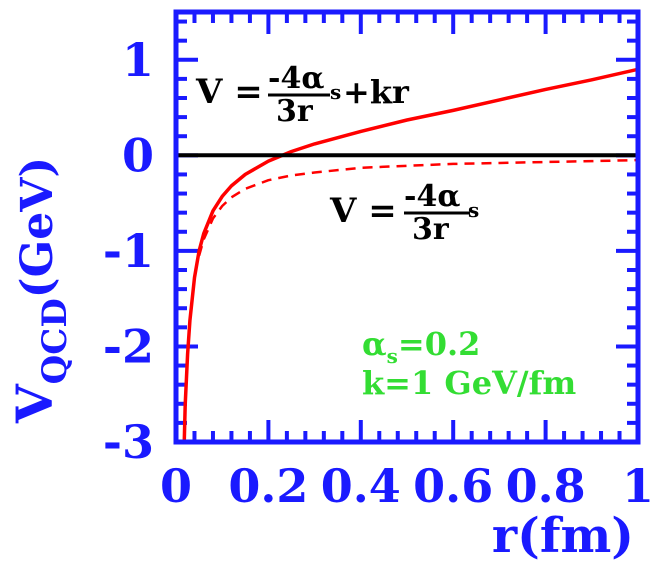  I want to click on y-tick-label: -2, so click(128, 346).